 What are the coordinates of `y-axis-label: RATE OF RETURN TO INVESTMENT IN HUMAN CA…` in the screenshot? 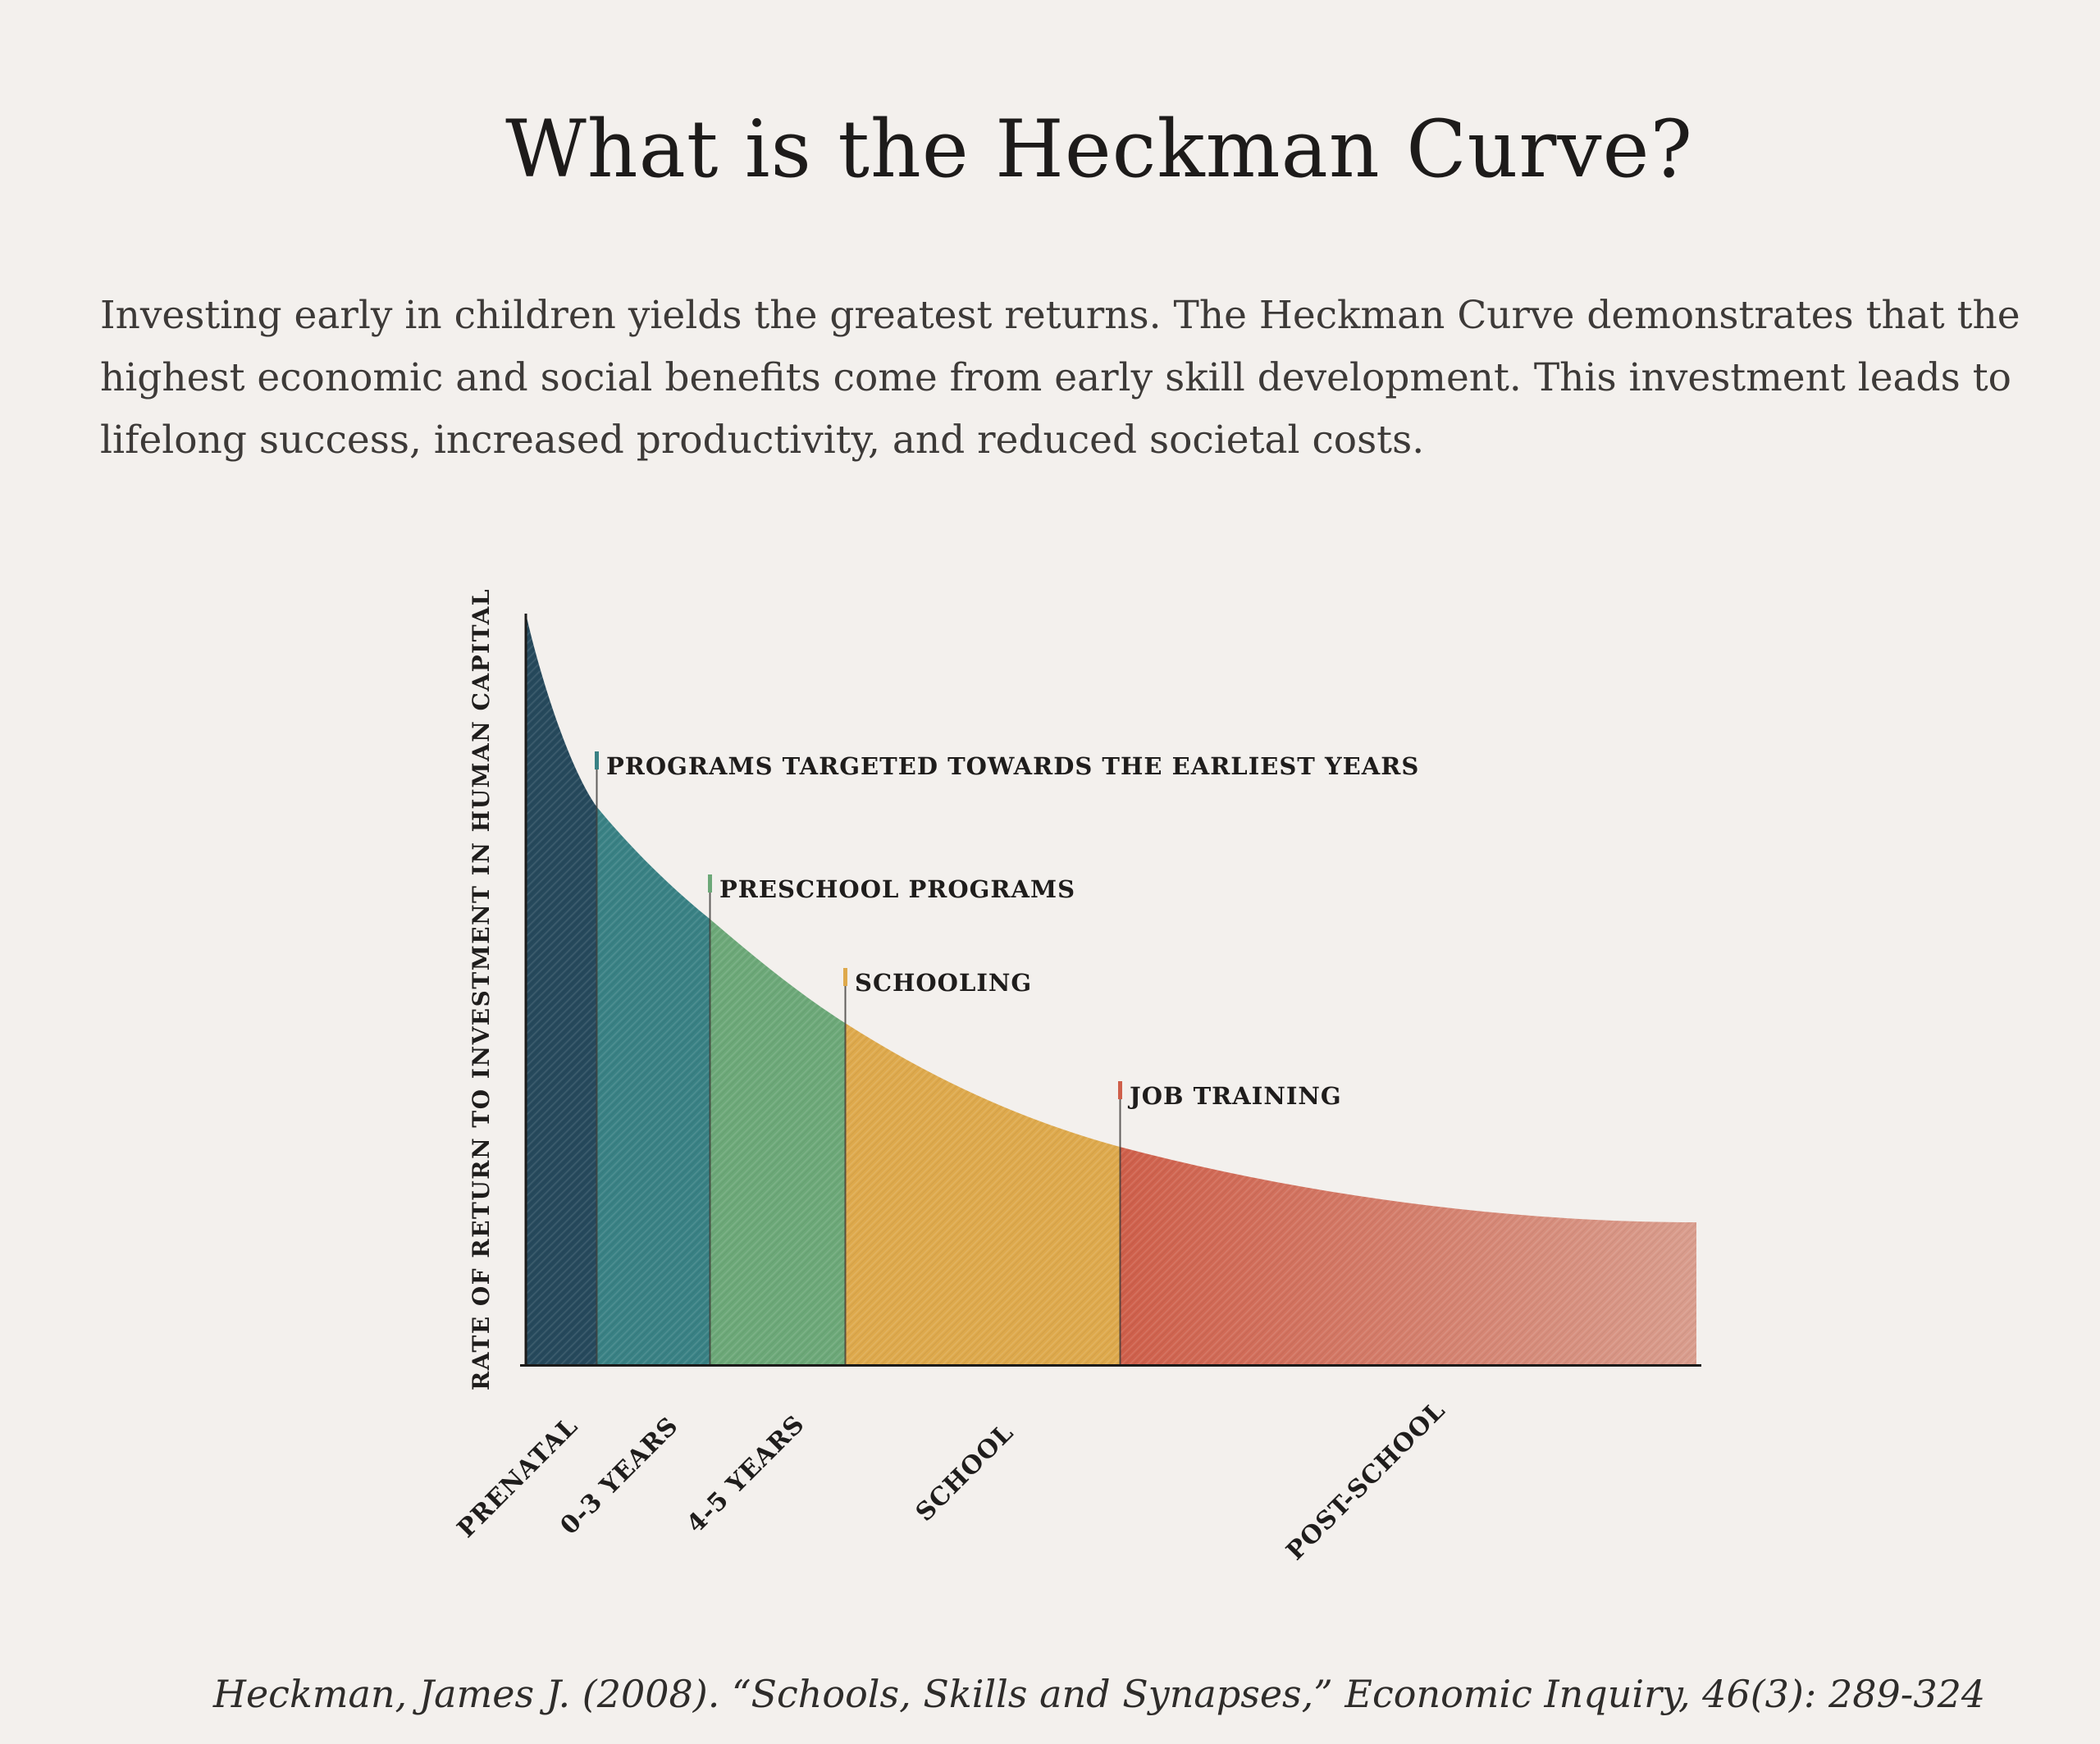 It's located at (482, 989).